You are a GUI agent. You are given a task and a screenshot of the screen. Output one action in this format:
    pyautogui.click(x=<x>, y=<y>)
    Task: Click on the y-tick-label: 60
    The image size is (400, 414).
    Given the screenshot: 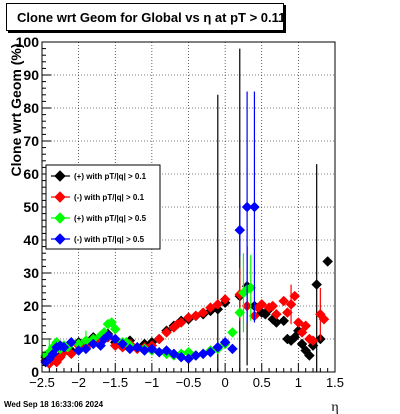 What is the action you would take?
    pyautogui.click(x=31, y=174)
    